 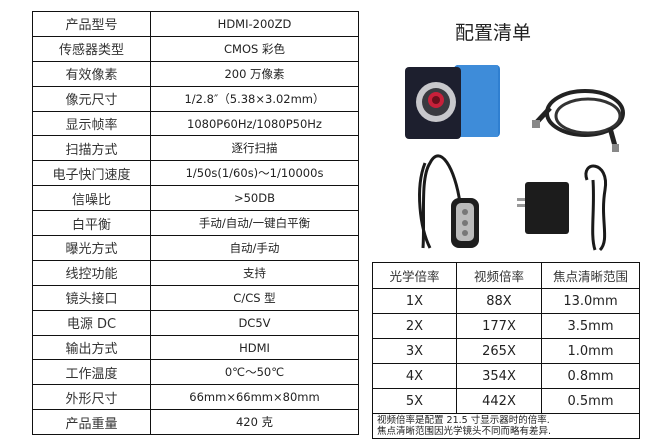 I want to click on camera-image, so click(x=452, y=102).